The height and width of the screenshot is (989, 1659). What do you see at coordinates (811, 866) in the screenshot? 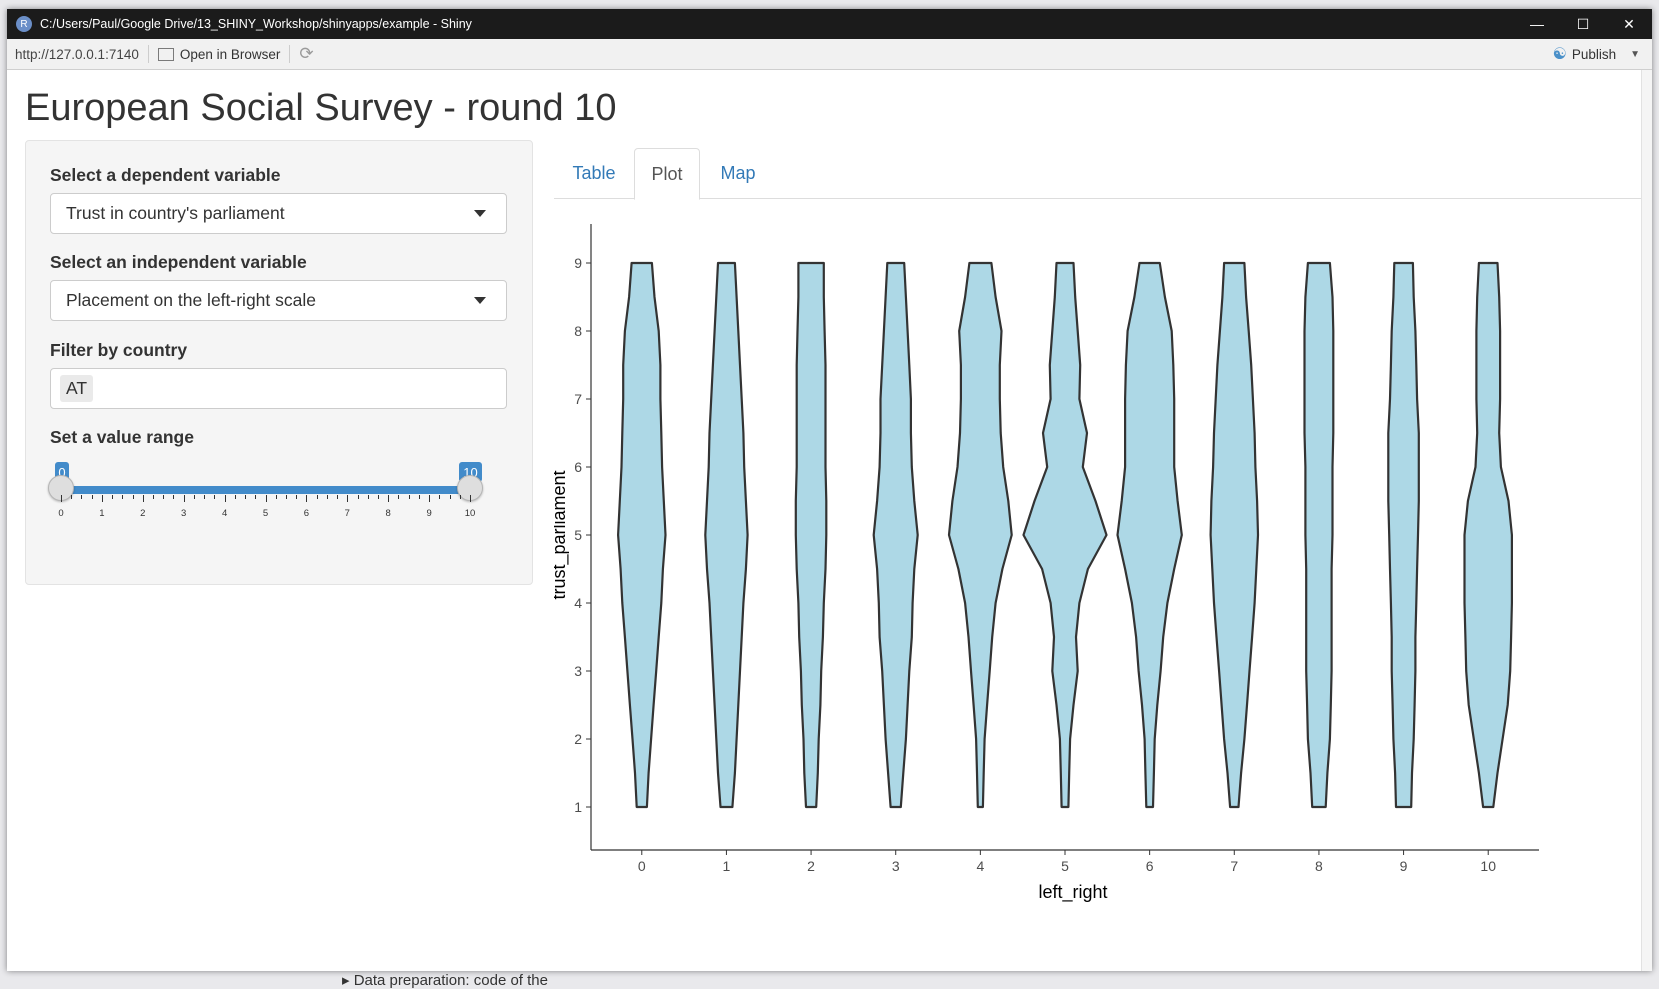
I see `x-tick-label: 2` at bounding box center [811, 866].